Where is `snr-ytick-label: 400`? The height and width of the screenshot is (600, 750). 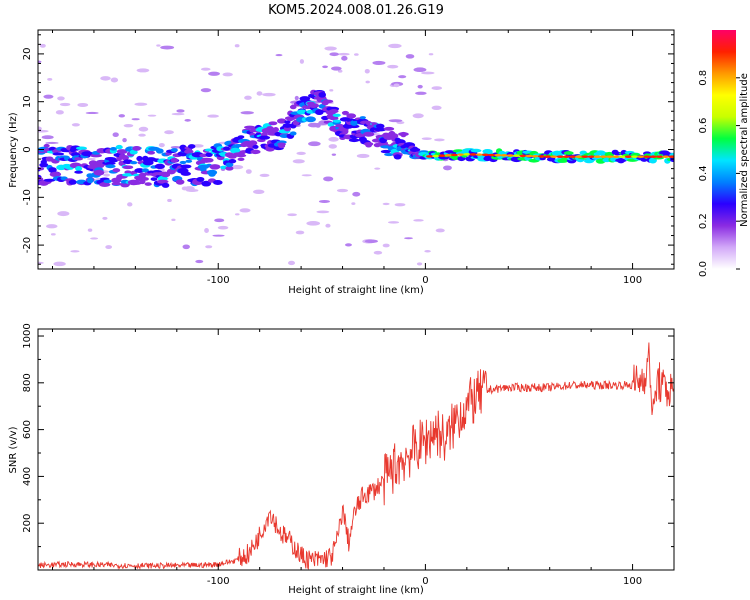 snr-ytick-label: 400 is located at coordinates (27, 476).